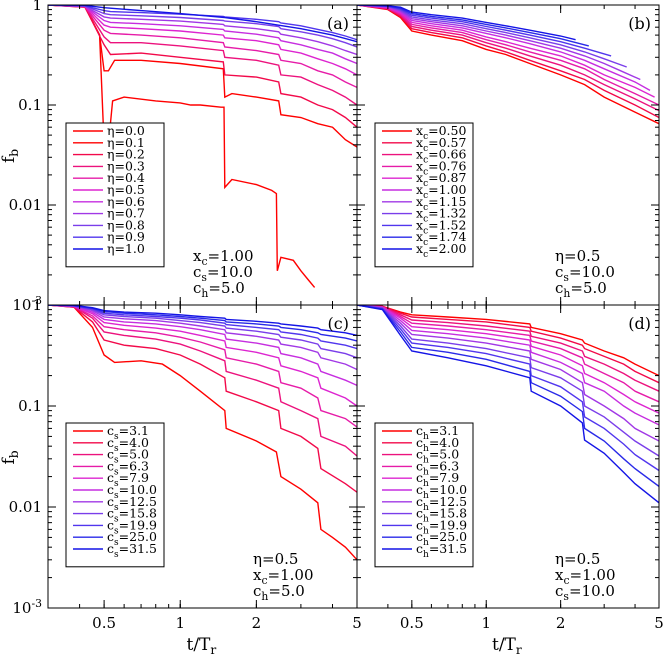  I want to click on legend-label-2: cs=5.0, so click(128, 456).